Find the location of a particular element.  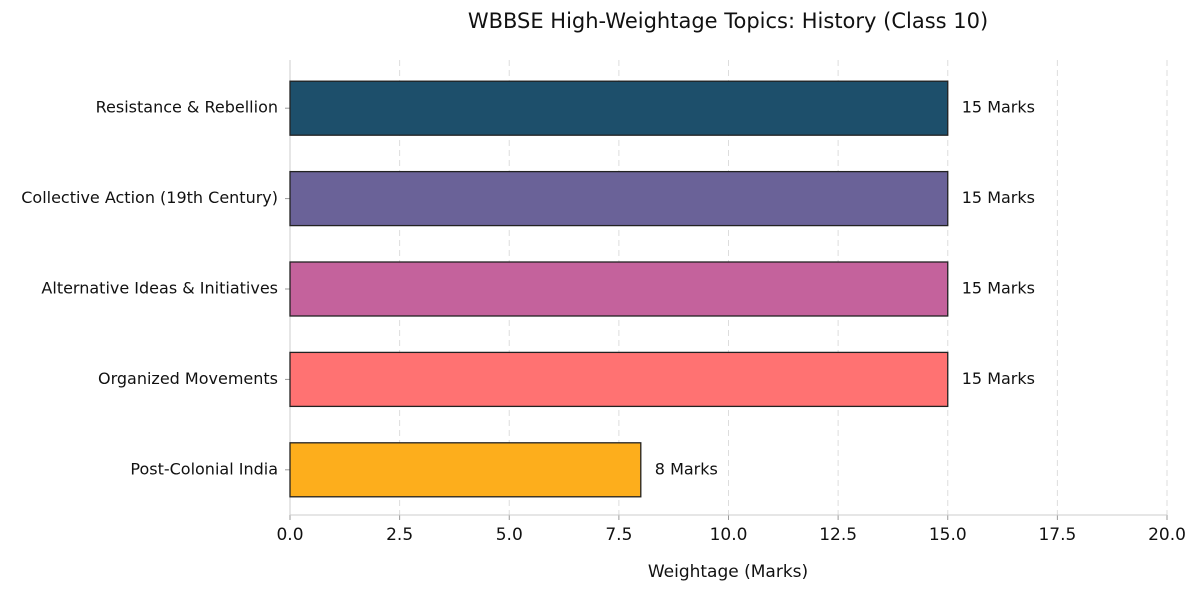

x-tick-label: 15.0 is located at coordinates (948, 535).